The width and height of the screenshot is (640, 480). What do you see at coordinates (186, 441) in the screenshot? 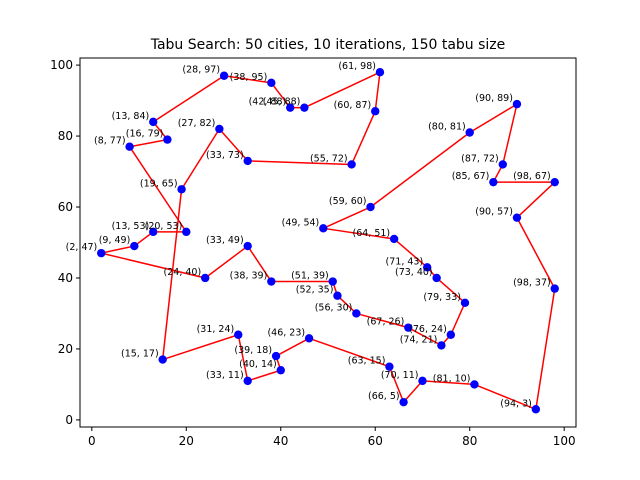
I see `x-tick-label: 20` at bounding box center [186, 441].